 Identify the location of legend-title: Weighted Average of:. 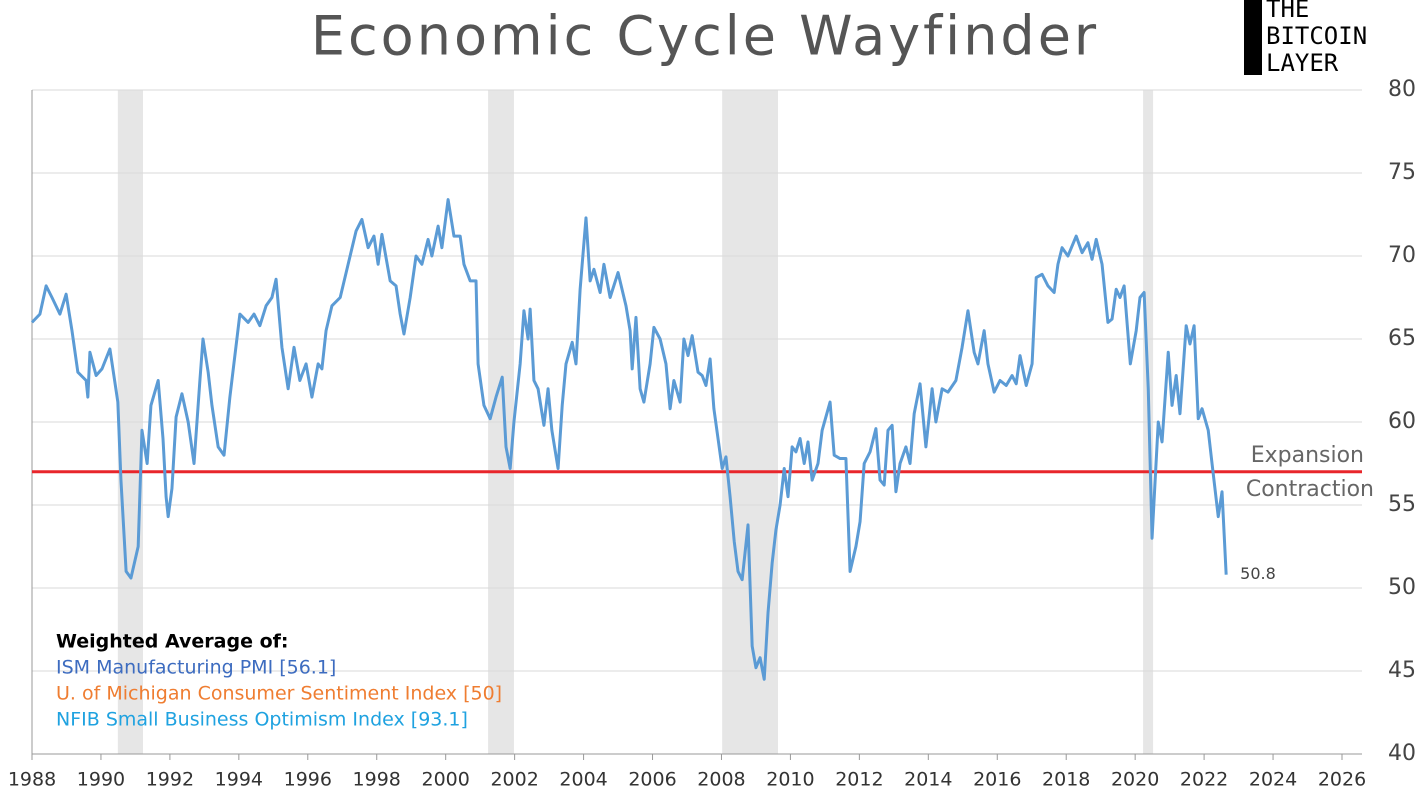
(172, 642).